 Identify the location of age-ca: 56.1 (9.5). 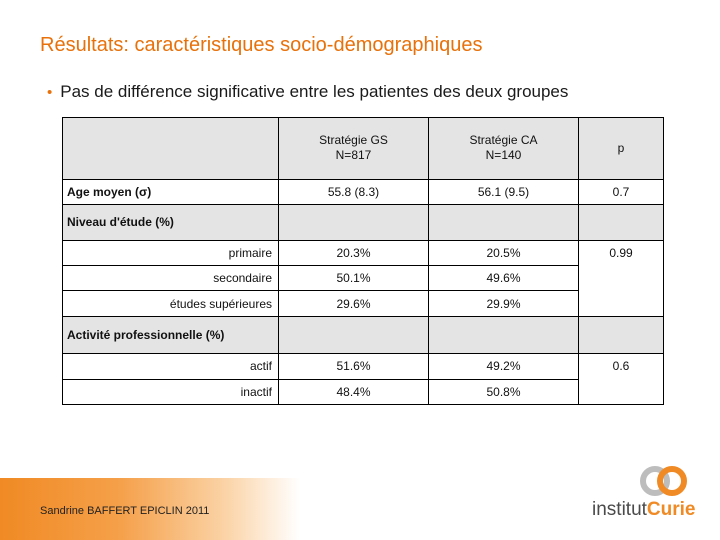
(503, 192).